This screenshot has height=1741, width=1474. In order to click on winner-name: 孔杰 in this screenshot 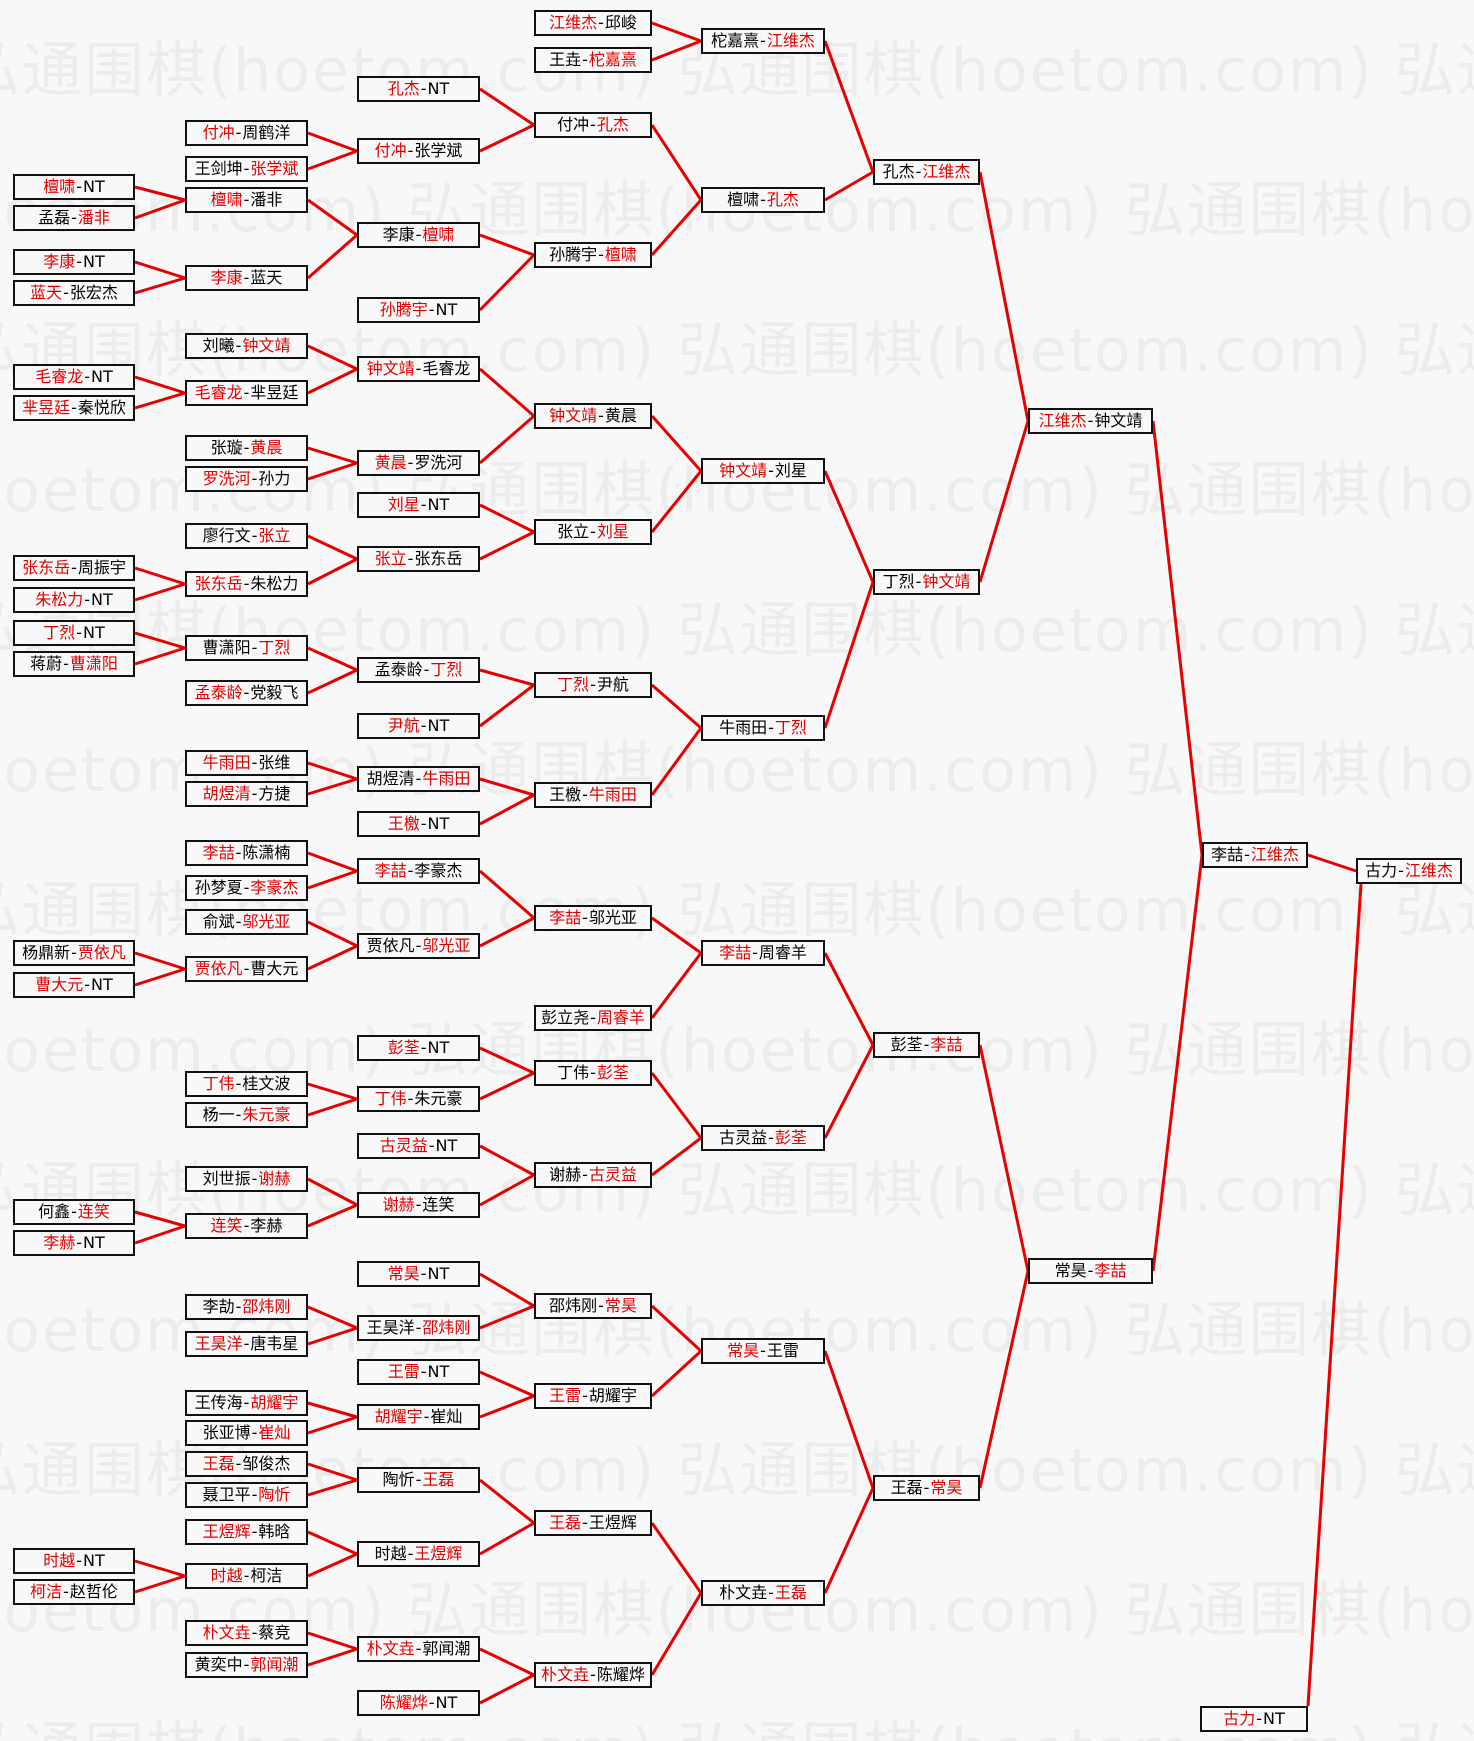, I will do `click(612, 124)`.